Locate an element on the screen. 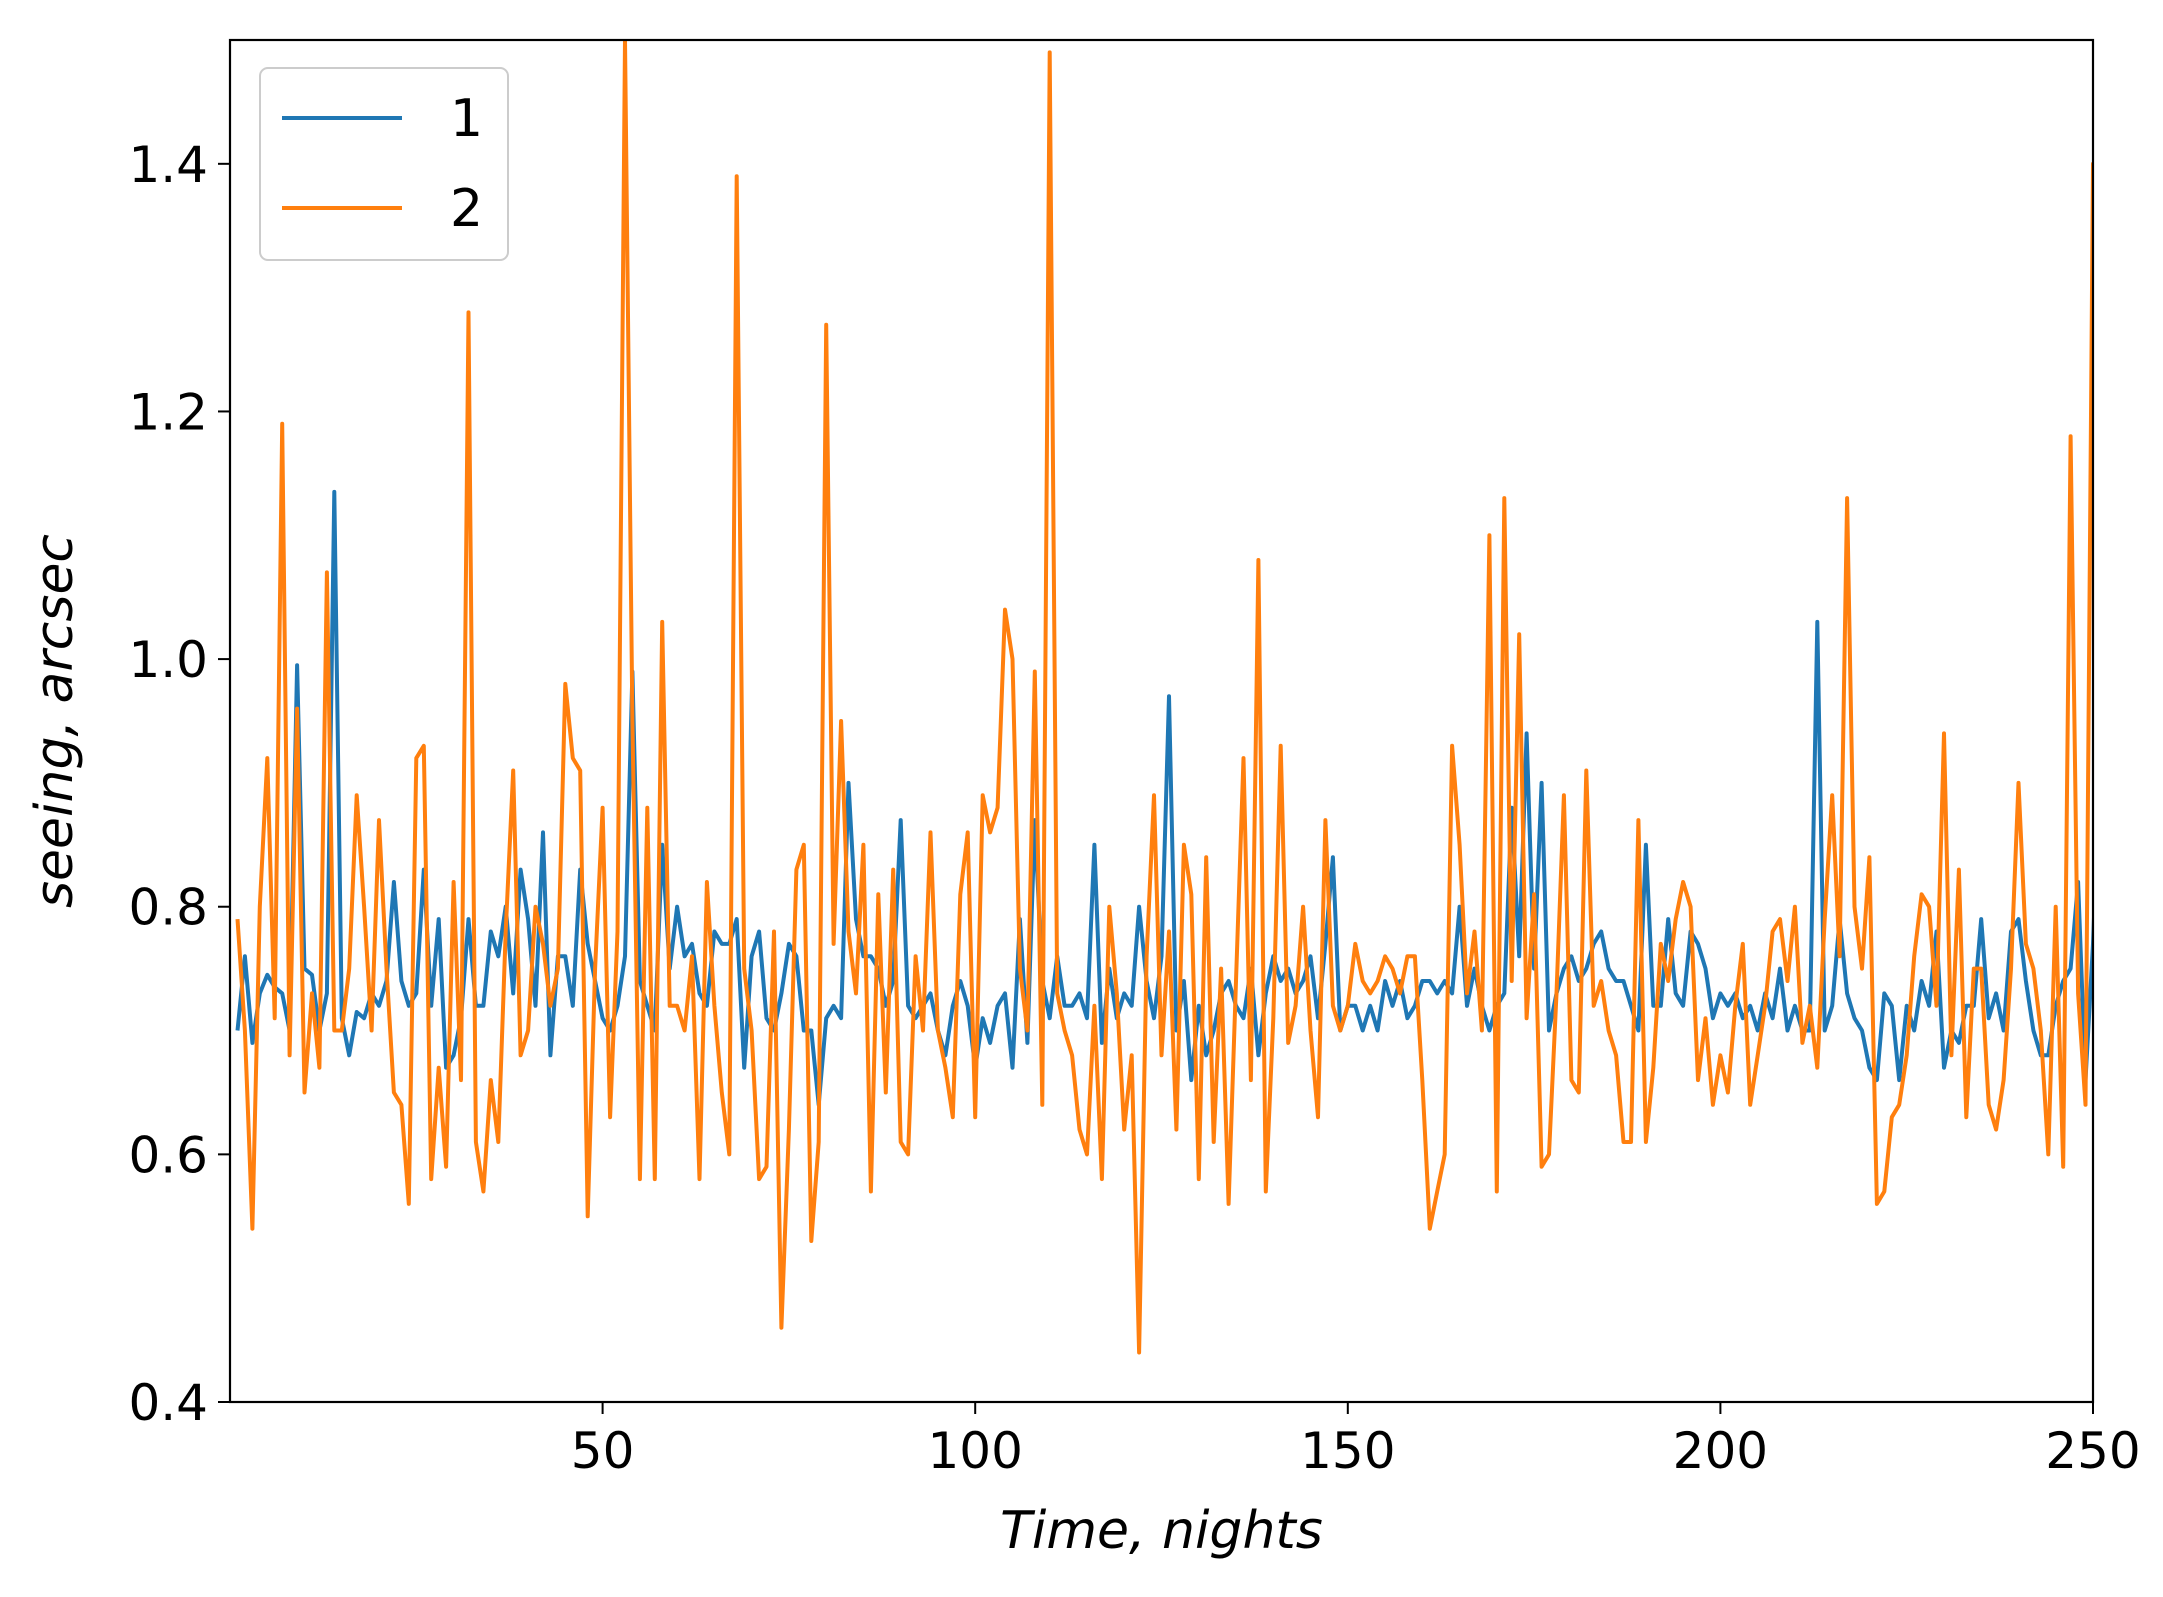 This screenshot has width=2163, height=1597. legend-label-1: 1 is located at coordinates (466, 119).